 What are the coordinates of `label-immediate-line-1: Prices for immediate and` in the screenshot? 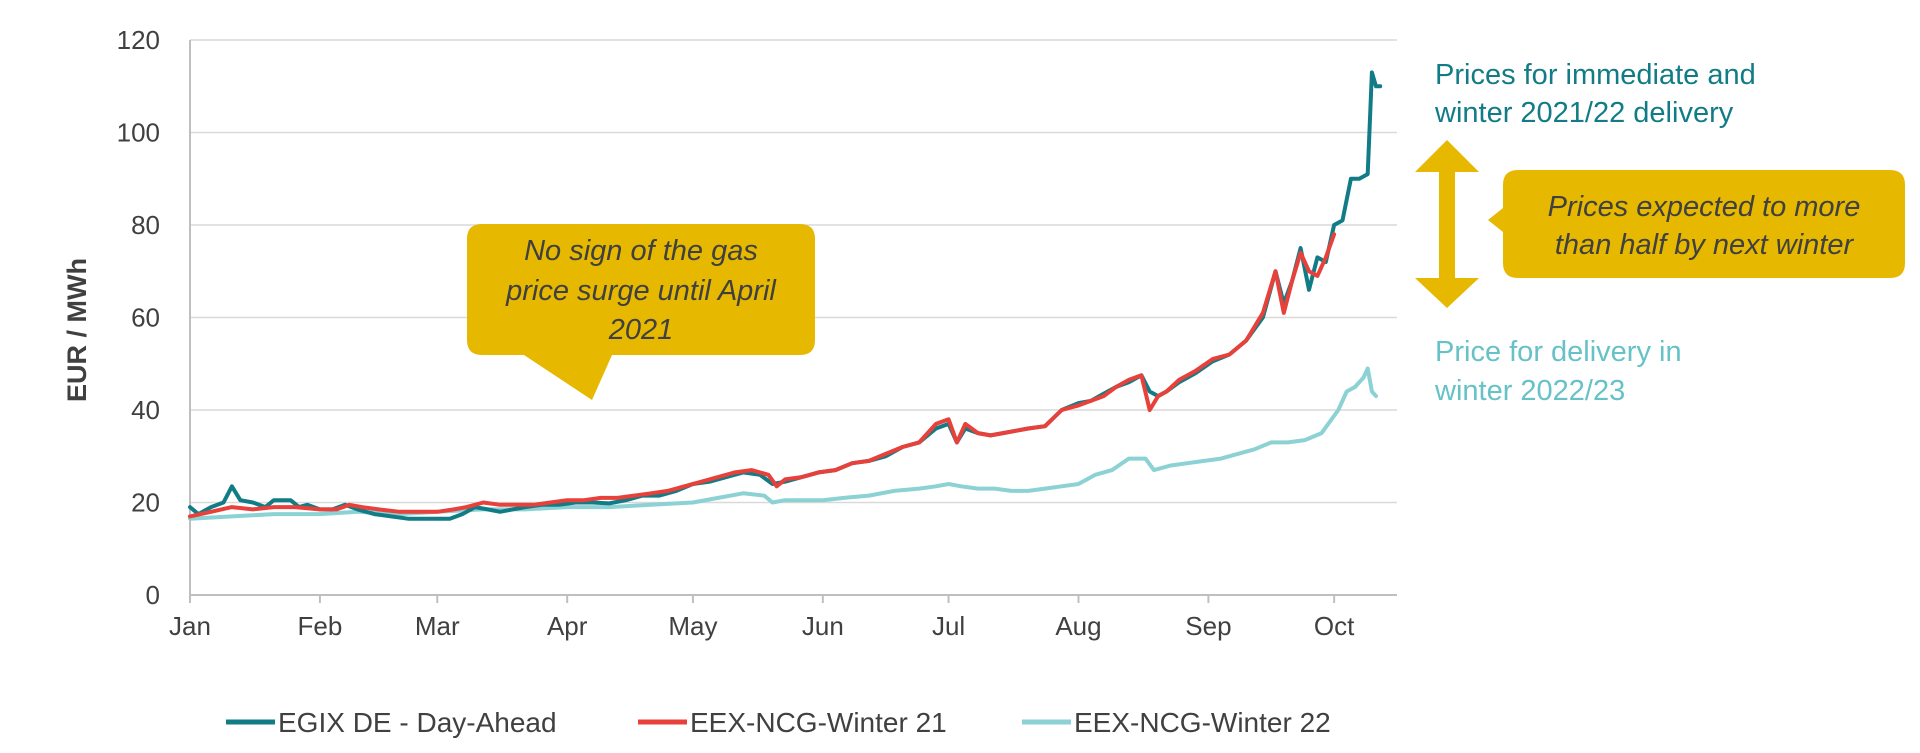 It's located at (1595, 75).